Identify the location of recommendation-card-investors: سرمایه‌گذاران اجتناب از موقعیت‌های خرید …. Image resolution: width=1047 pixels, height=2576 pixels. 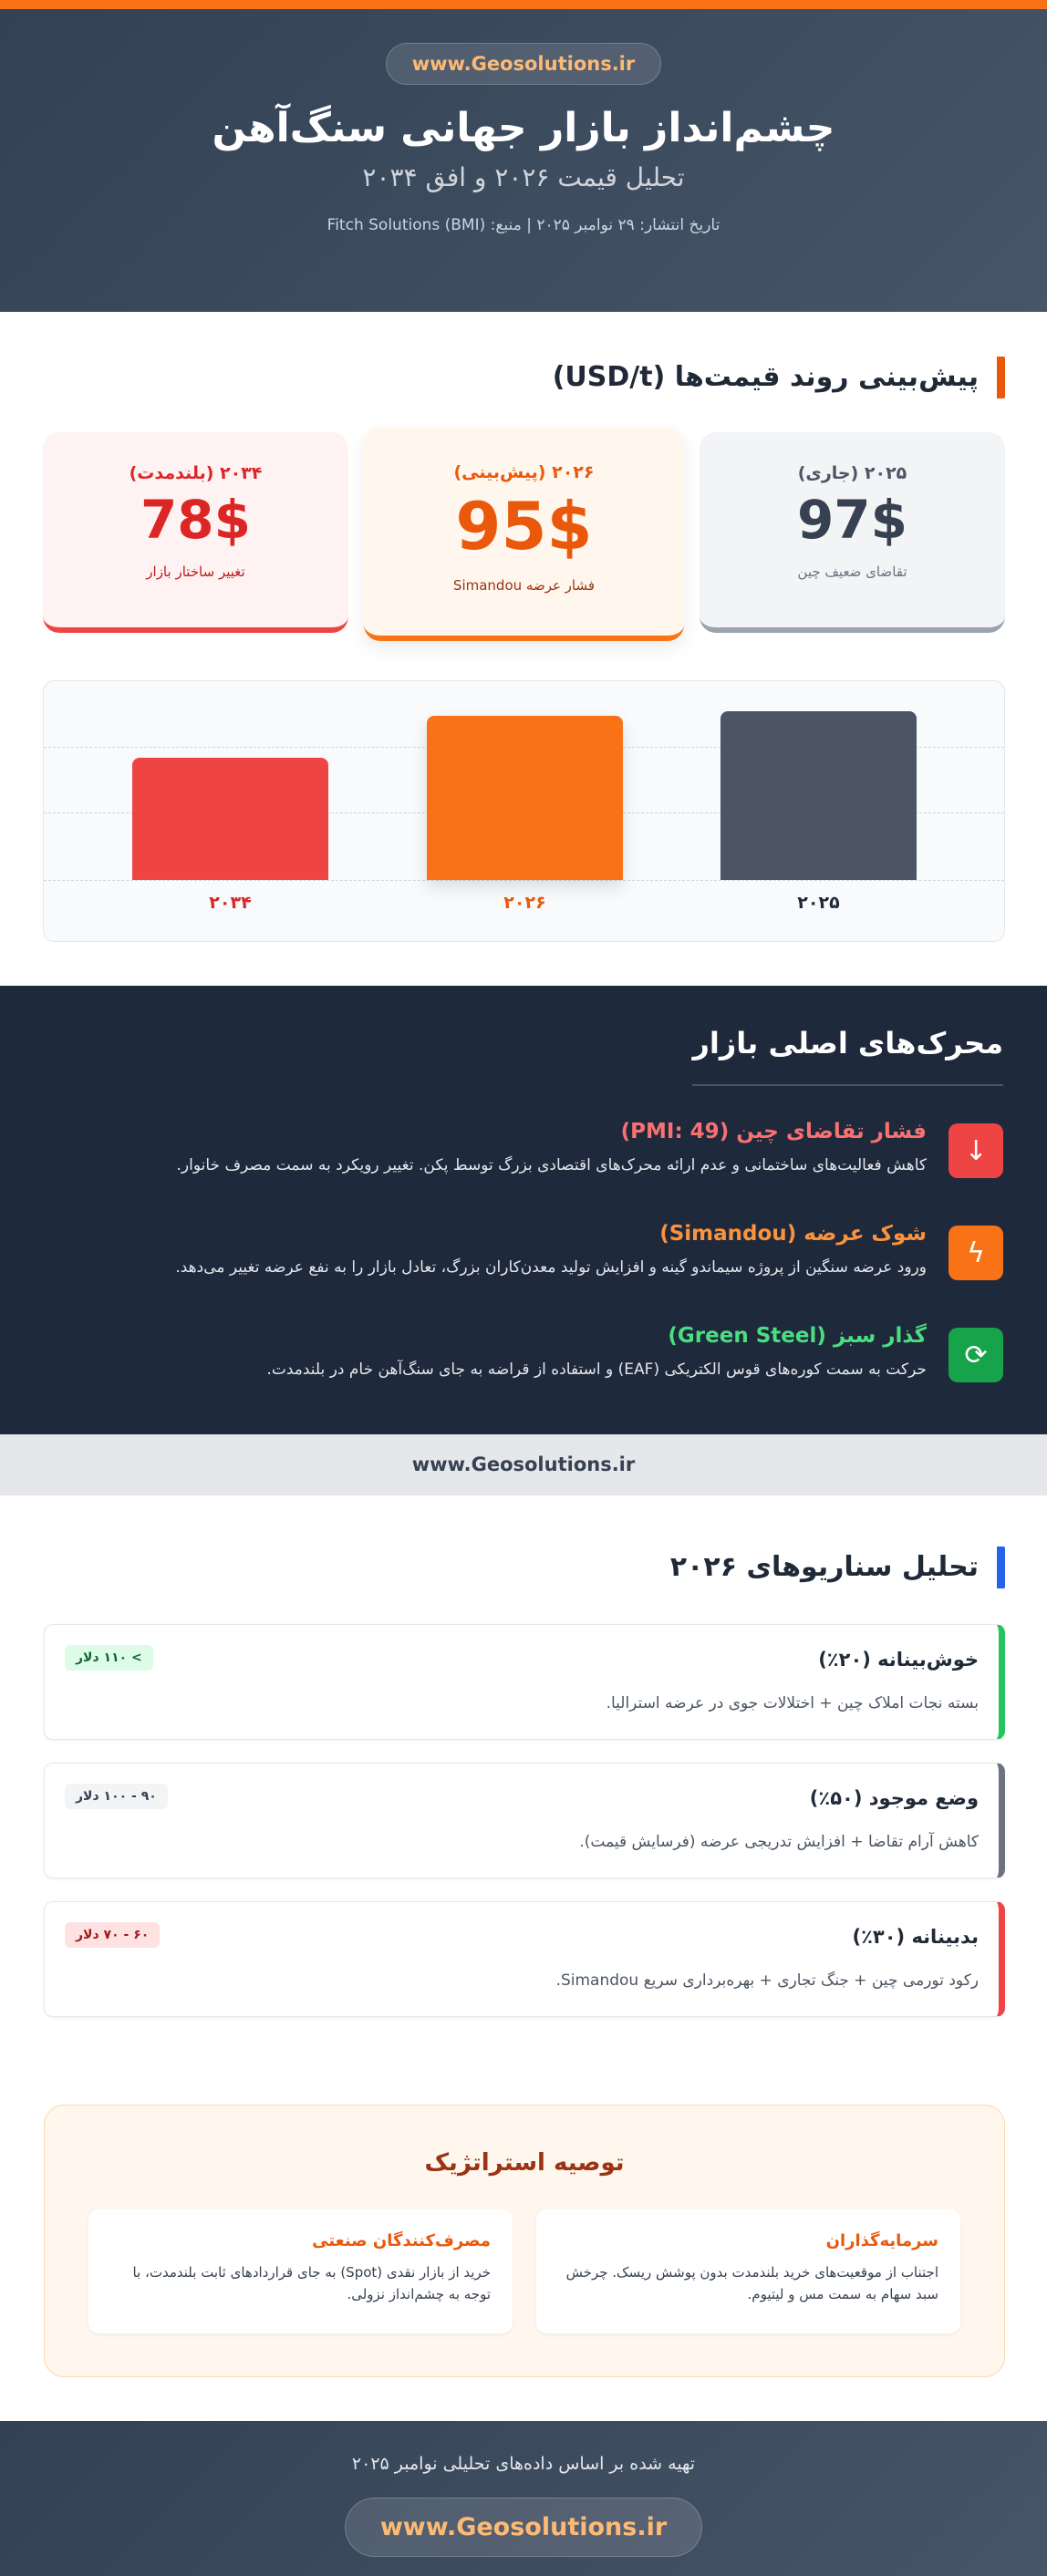
(748, 2271).